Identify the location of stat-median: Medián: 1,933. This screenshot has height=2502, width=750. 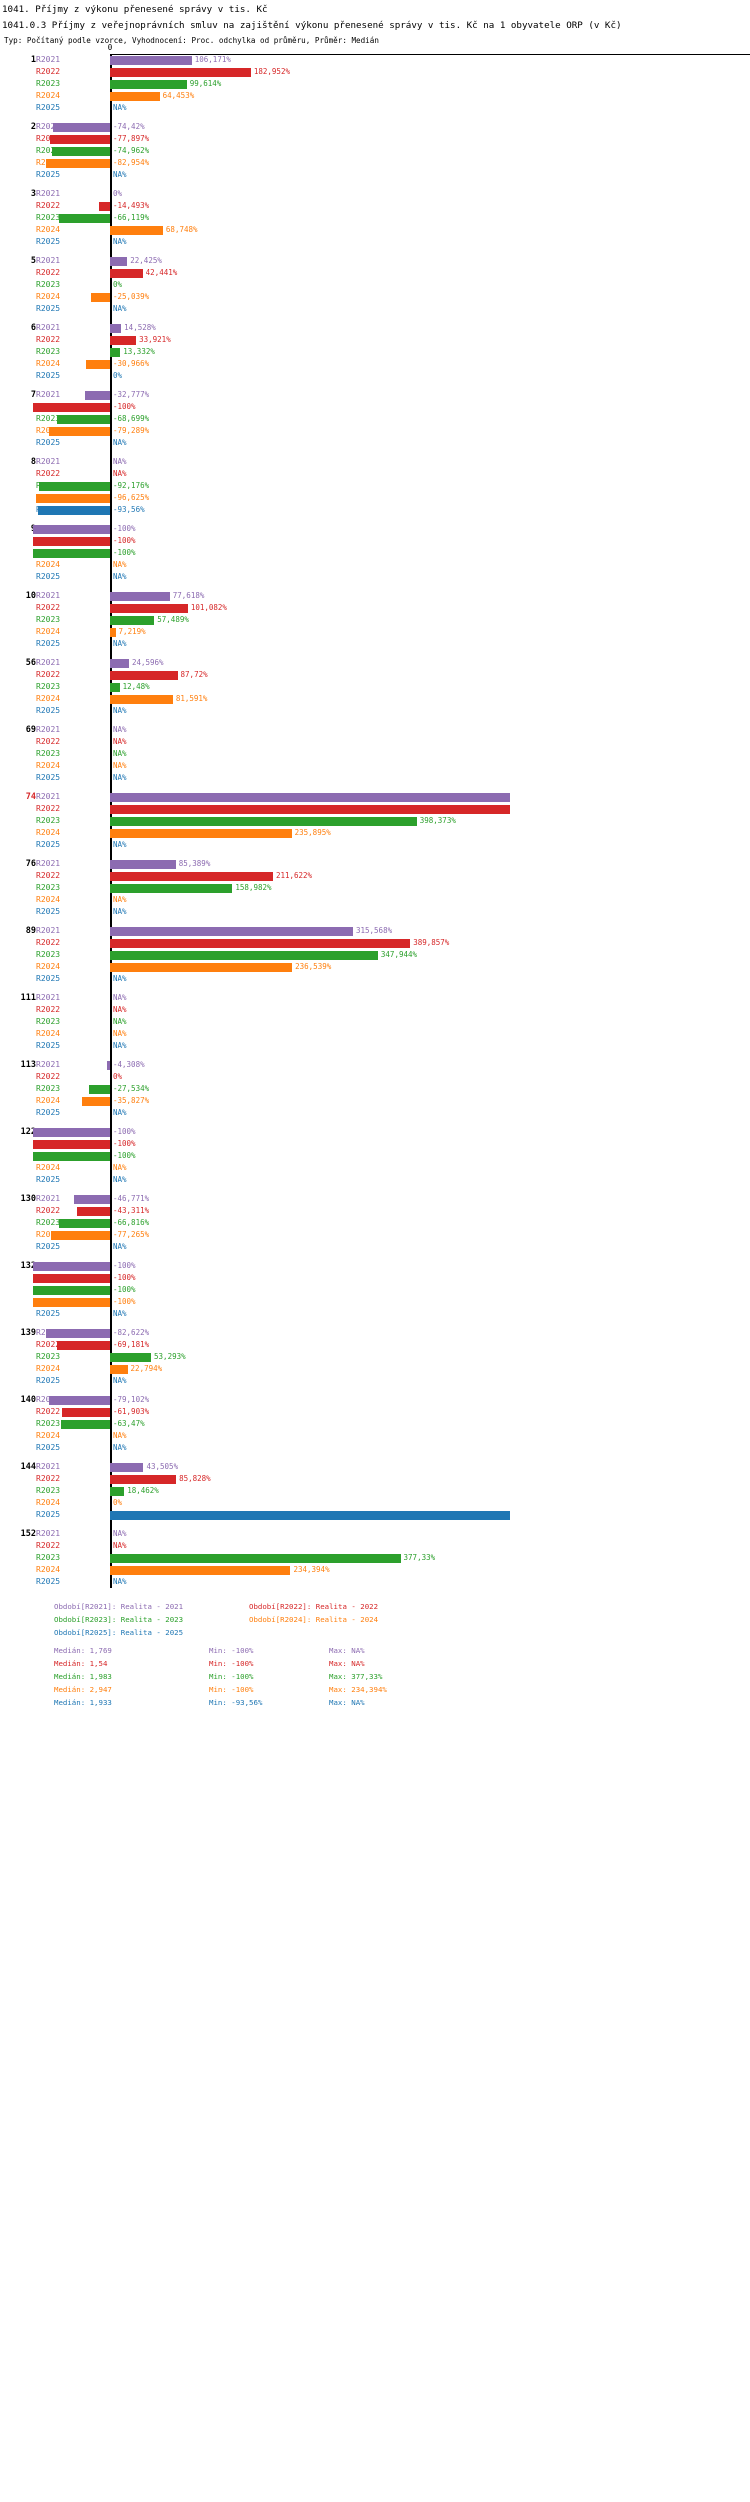
(83, 1702).